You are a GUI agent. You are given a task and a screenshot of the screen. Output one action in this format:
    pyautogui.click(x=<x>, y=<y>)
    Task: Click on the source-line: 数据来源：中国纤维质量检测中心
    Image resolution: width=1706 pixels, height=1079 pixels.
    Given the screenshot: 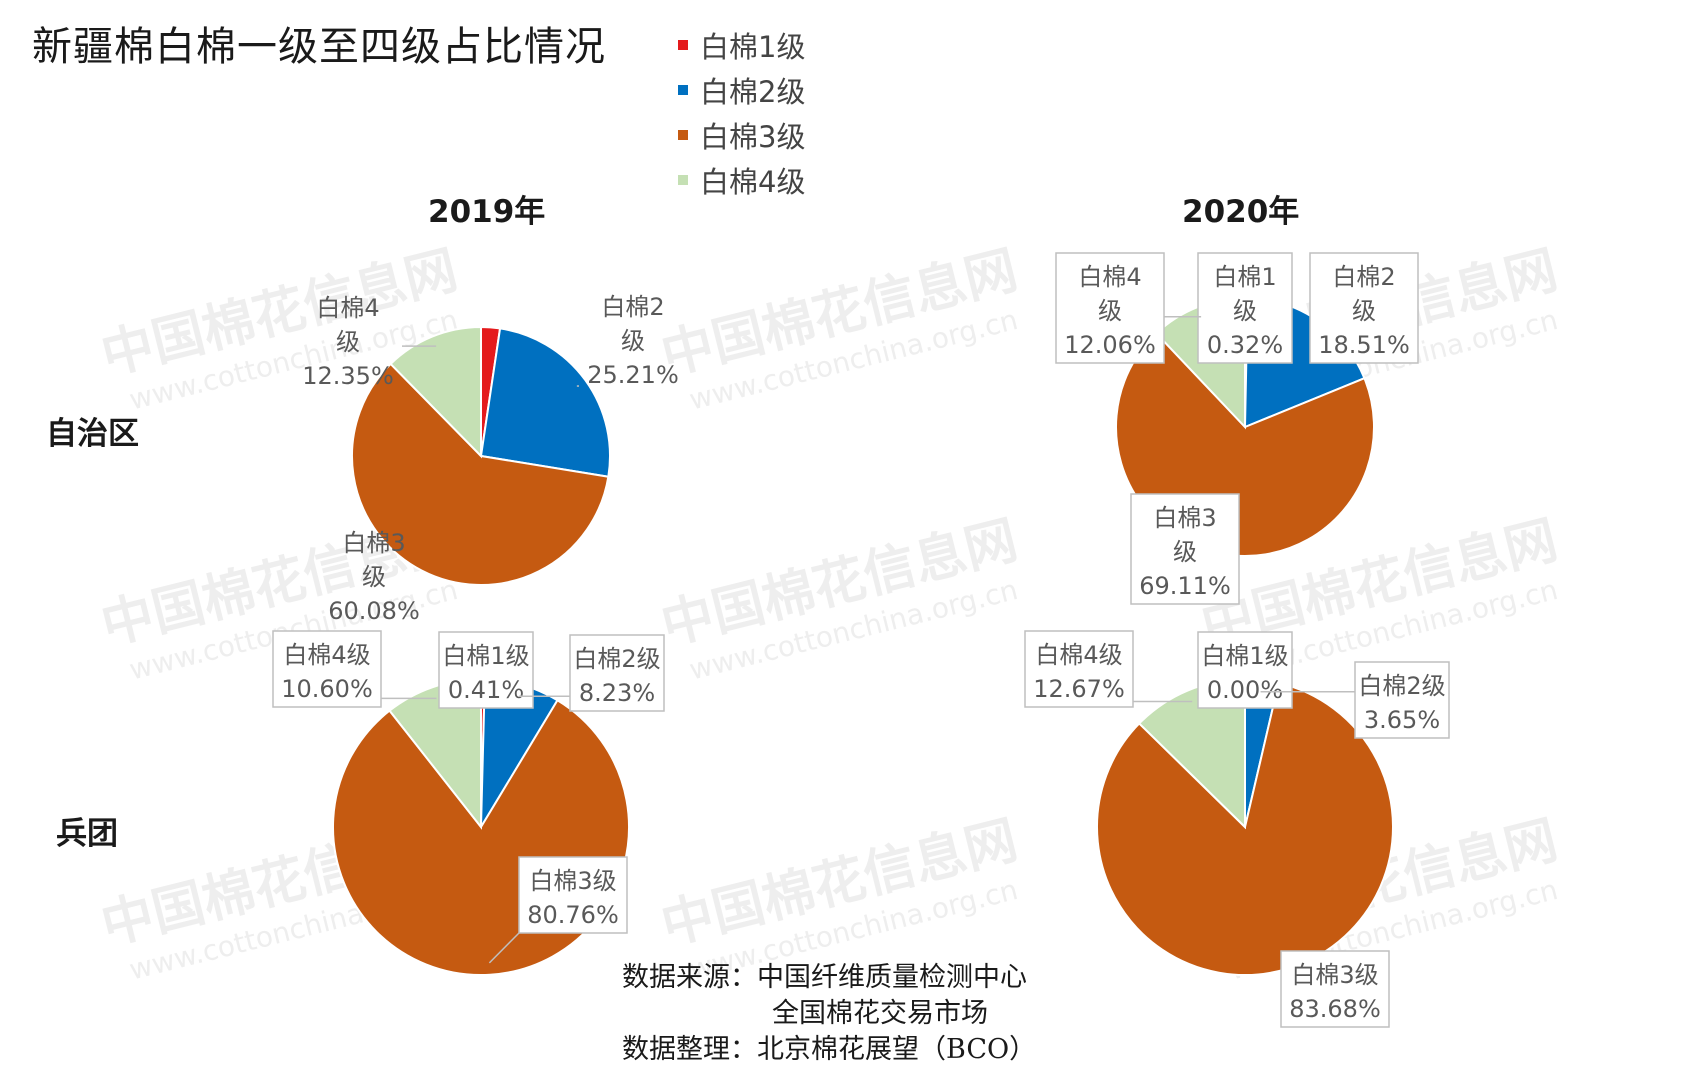 What is the action you would take?
    pyautogui.click(x=824, y=977)
    